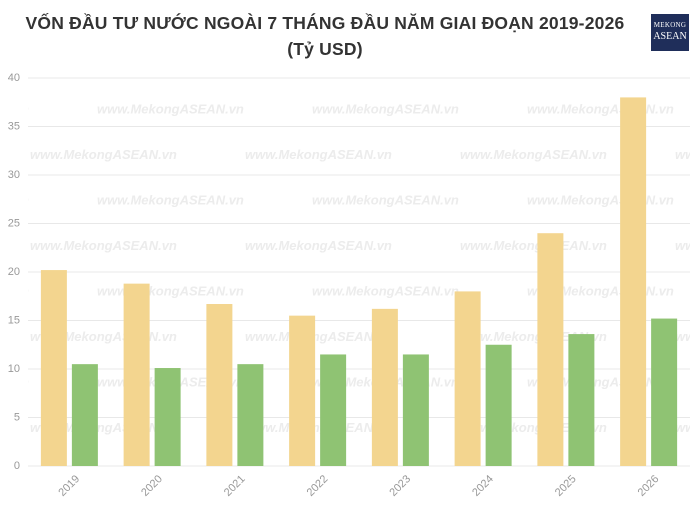 The height and width of the screenshot is (511, 700). What do you see at coordinates (14, 223) in the screenshot?
I see `y-tick-label: 25` at bounding box center [14, 223].